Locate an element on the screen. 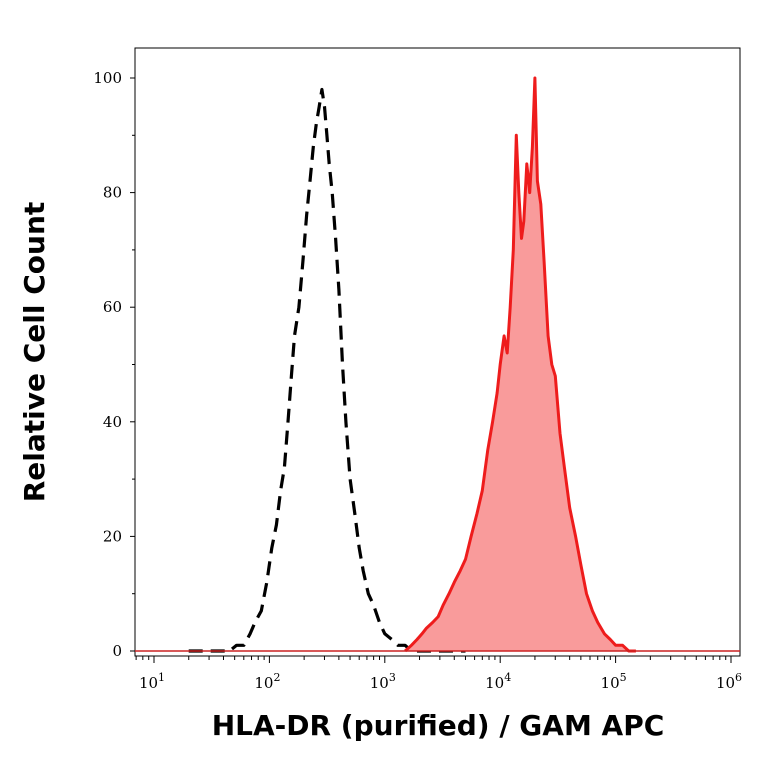  y-tick-label: 0 is located at coordinates (117, 651).